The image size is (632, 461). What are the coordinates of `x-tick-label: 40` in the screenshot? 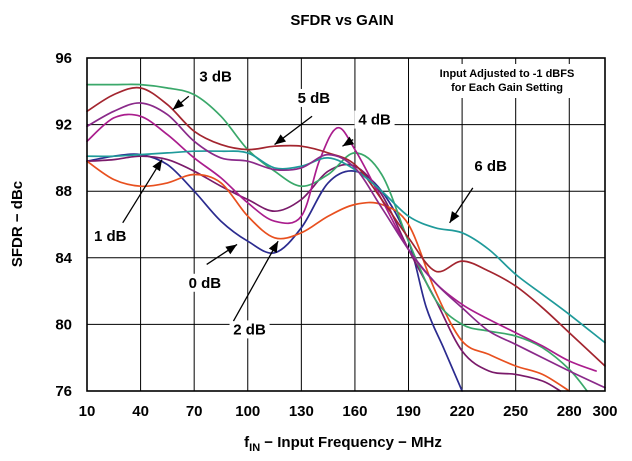 It's located at (140, 411).